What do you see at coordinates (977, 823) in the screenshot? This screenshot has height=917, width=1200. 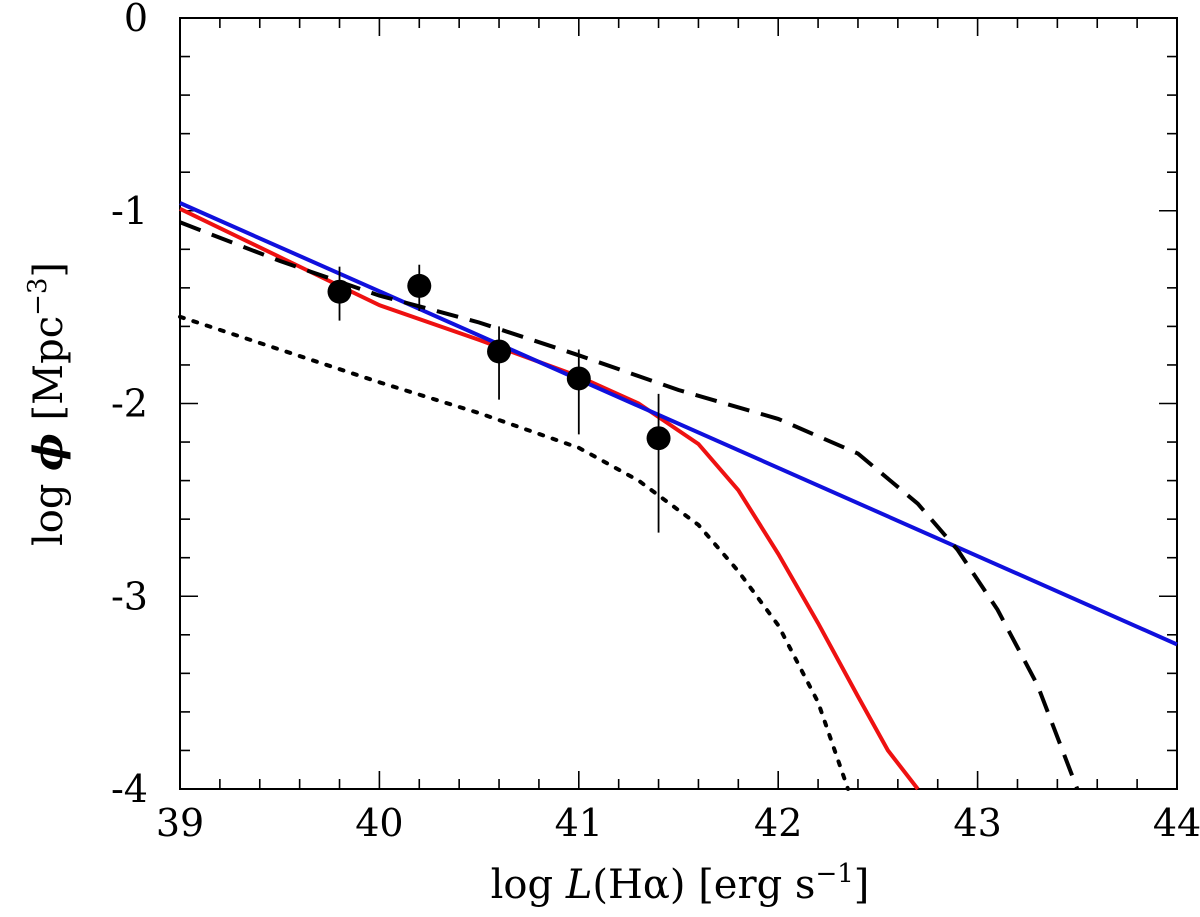 I see `x-tick-label: 43` at bounding box center [977, 823].